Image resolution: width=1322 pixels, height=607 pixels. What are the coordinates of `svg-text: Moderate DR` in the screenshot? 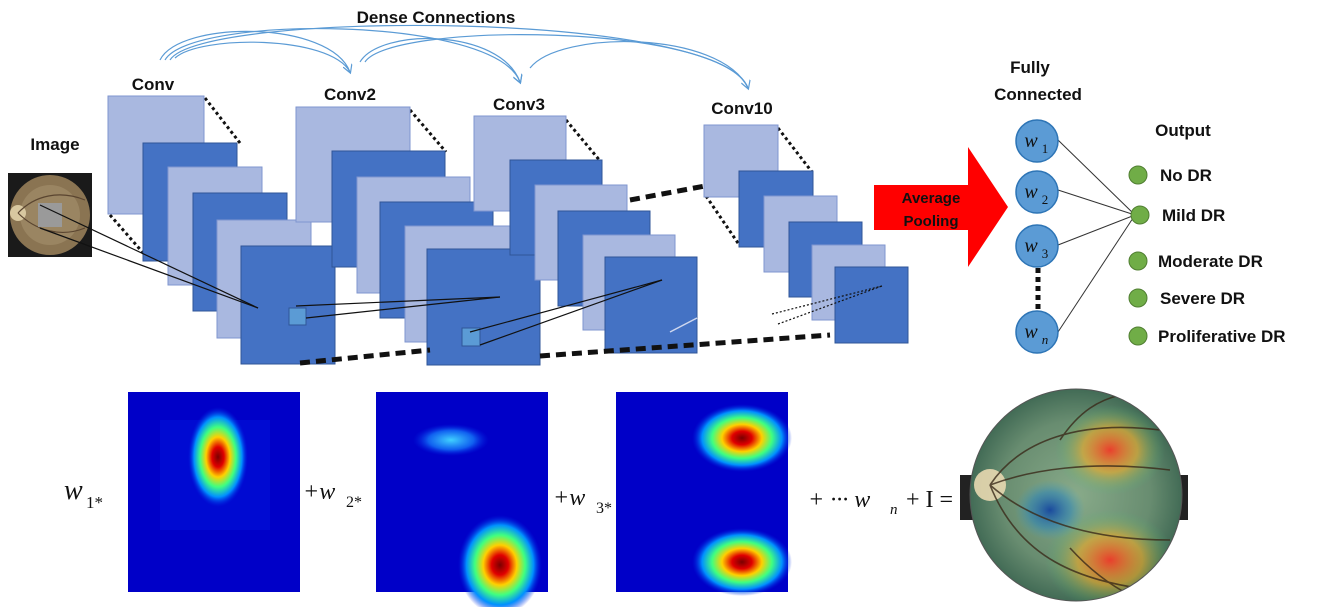 It's located at (1210, 261).